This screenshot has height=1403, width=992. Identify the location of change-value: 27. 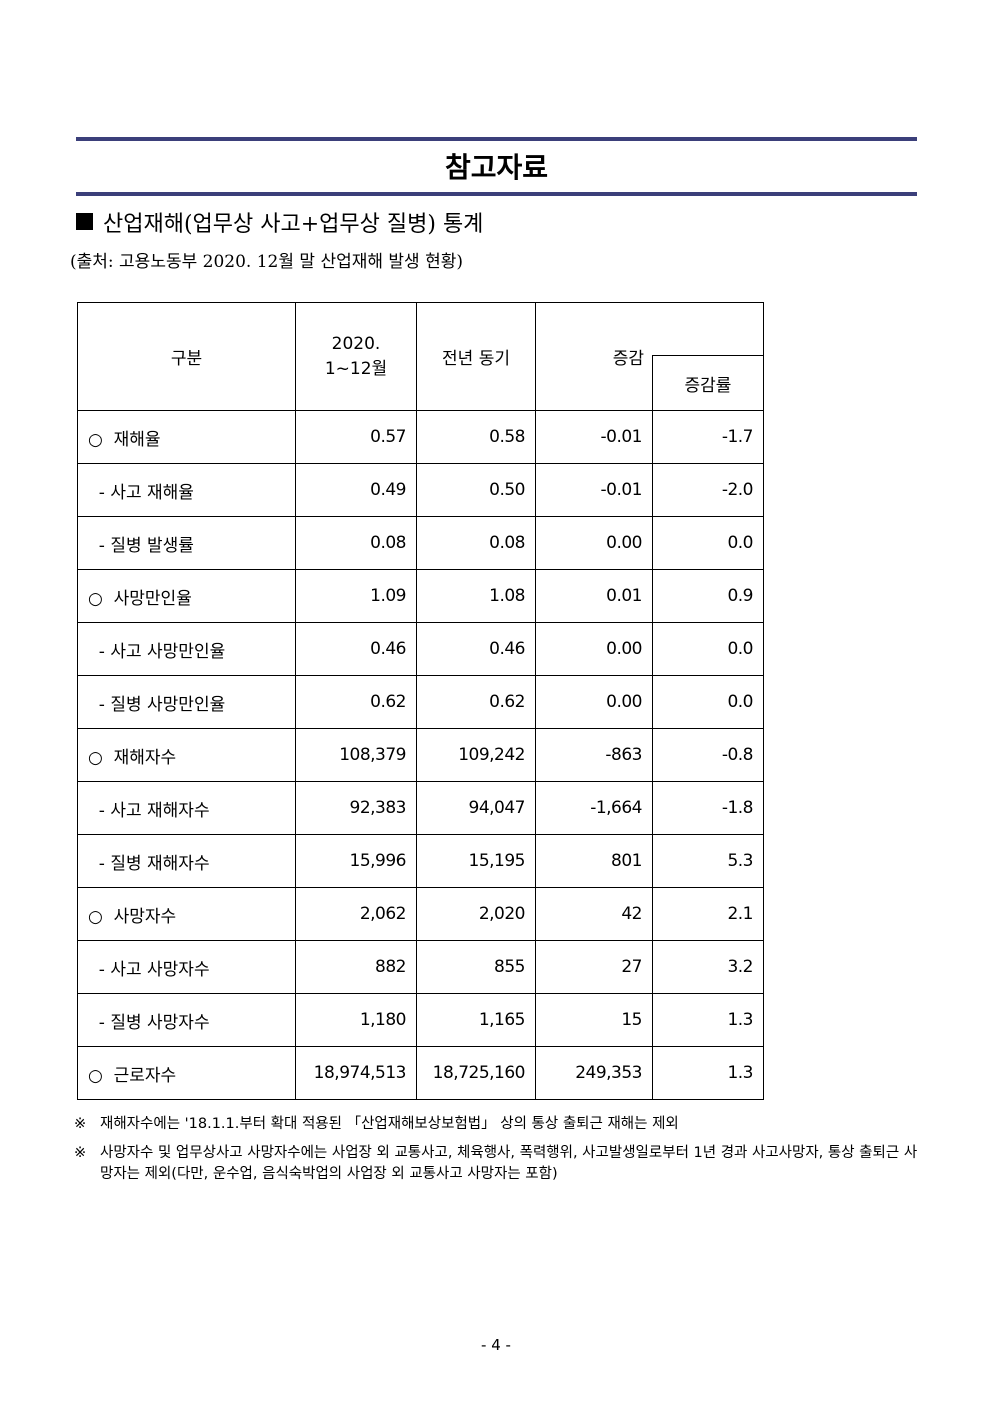
(594, 967).